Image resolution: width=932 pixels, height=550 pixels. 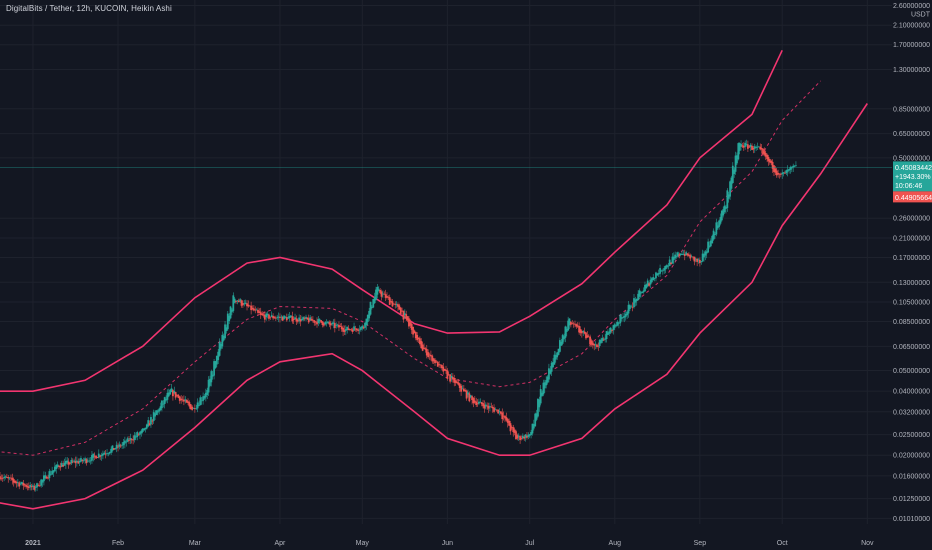 I want to click on y-tick-label: 0.10500000, so click(x=911, y=303).